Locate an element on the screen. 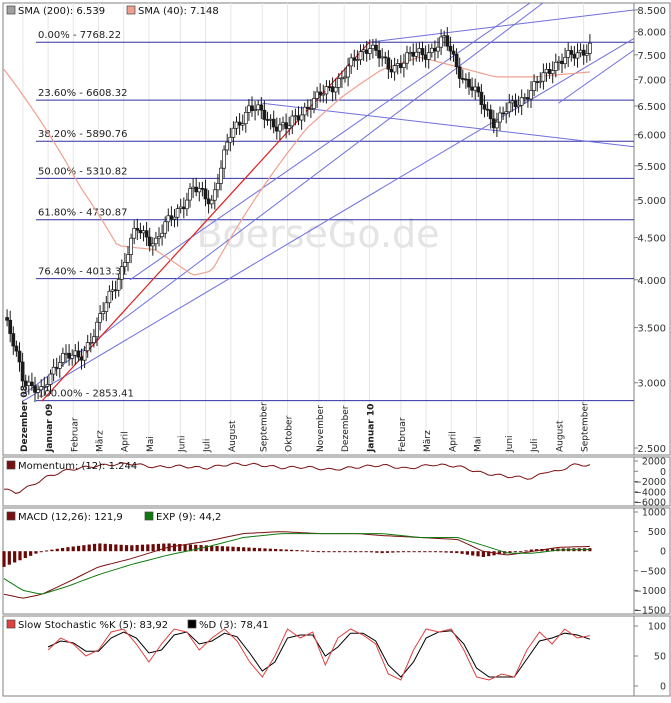 This screenshot has width=671, height=703. legend-label: %D (3): 78,41 is located at coordinates (234, 625).